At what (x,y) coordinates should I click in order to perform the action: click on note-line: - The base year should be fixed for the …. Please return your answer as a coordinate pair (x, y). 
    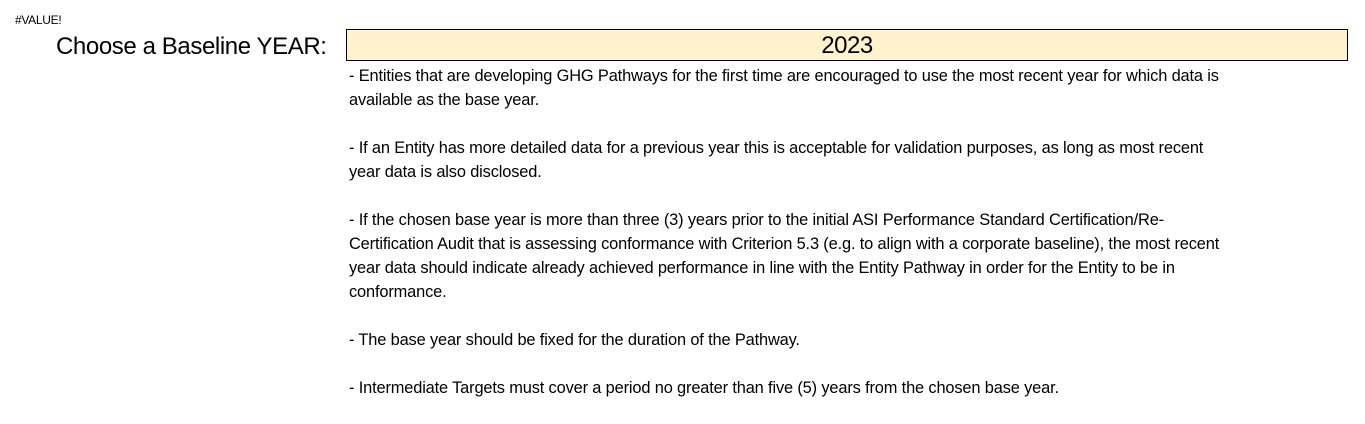
    Looking at the image, I should click on (574, 340).